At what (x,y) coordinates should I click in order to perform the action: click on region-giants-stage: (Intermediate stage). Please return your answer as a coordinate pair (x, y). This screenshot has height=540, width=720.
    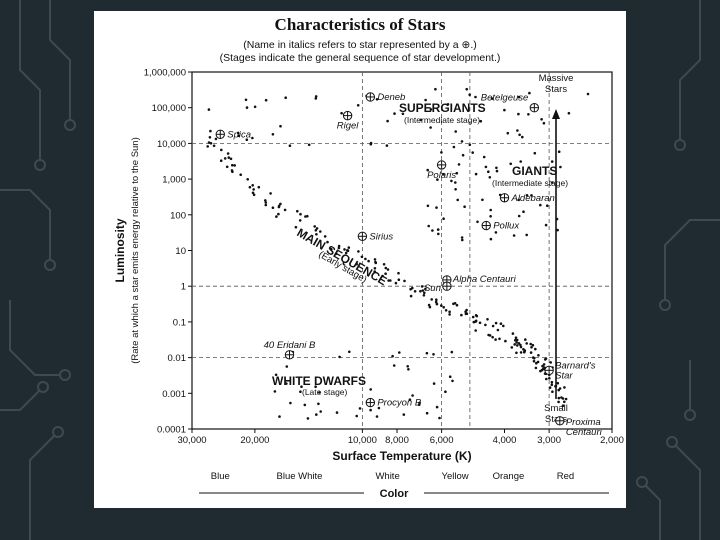
    Looking at the image, I should click on (530, 183).